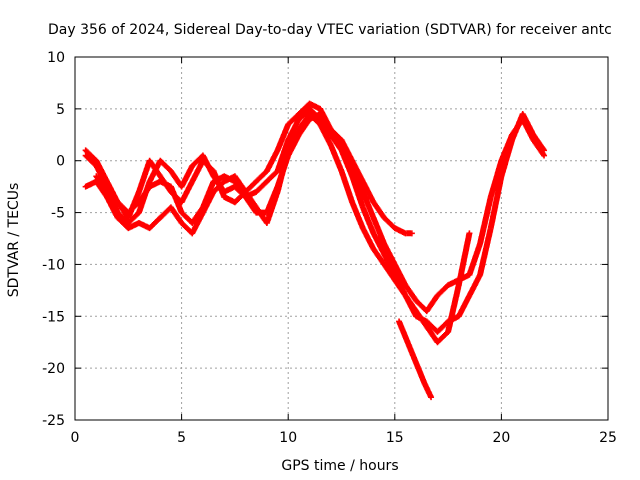 Image resolution: width=640 pixels, height=480 pixels. Describe the element at coordinates (181, 438) in the screenshot. I see `x-tick-label: 5` at that location.